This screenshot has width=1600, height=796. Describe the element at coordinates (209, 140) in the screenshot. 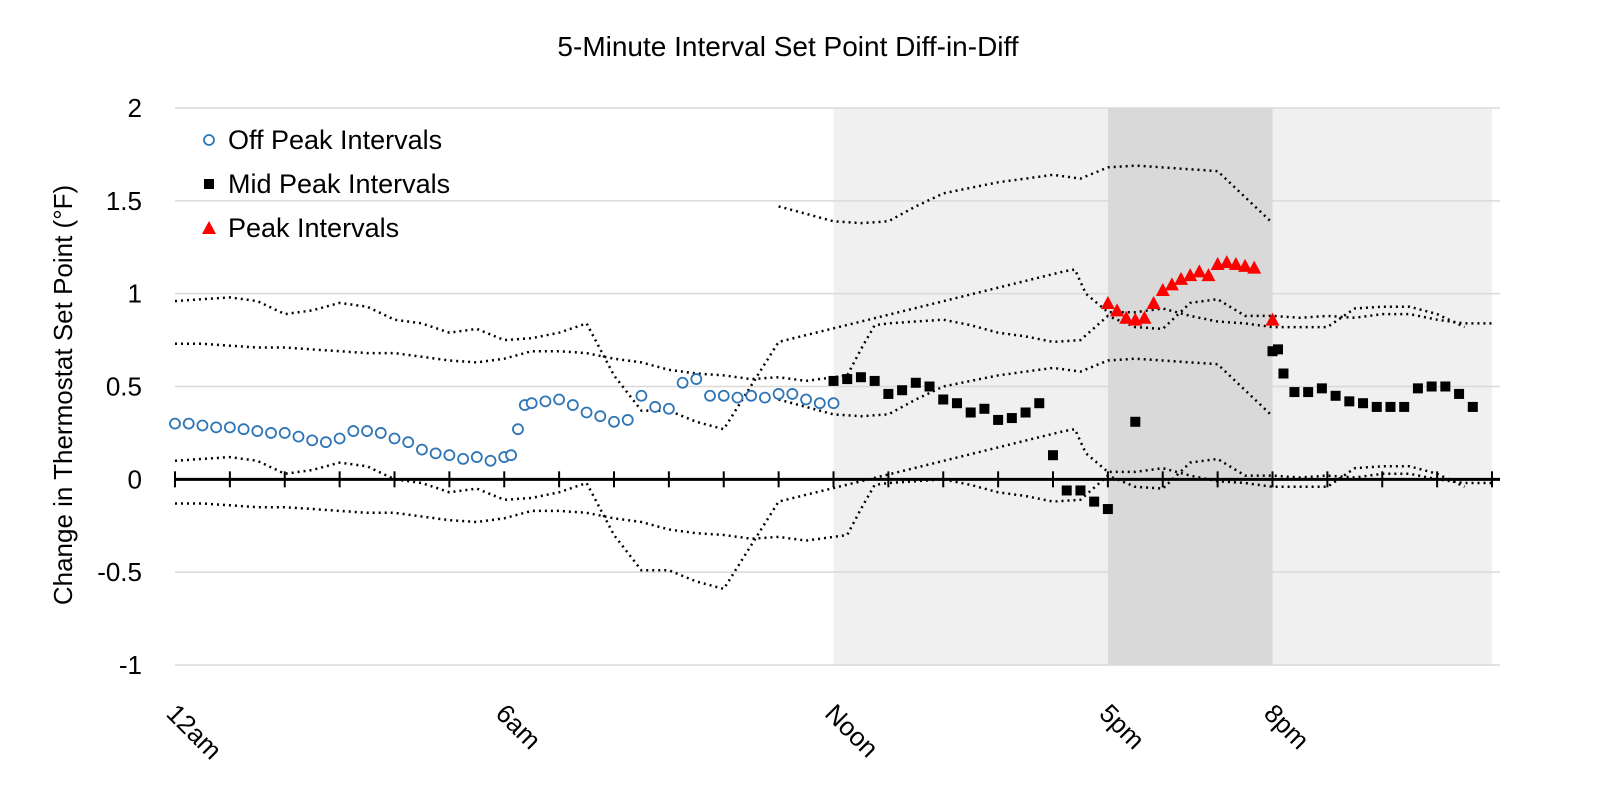

I see `legend-marker-circle` at that location.